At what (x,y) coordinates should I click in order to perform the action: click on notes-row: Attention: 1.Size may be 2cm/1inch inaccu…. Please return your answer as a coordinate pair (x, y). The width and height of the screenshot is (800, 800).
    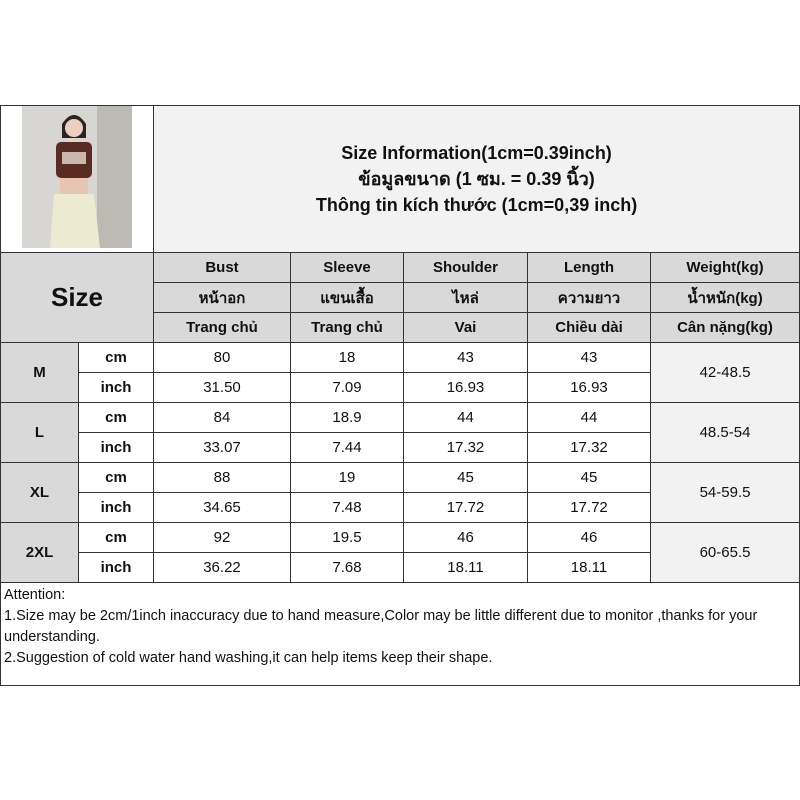
    Looking at the image, I should click on (400, 634).